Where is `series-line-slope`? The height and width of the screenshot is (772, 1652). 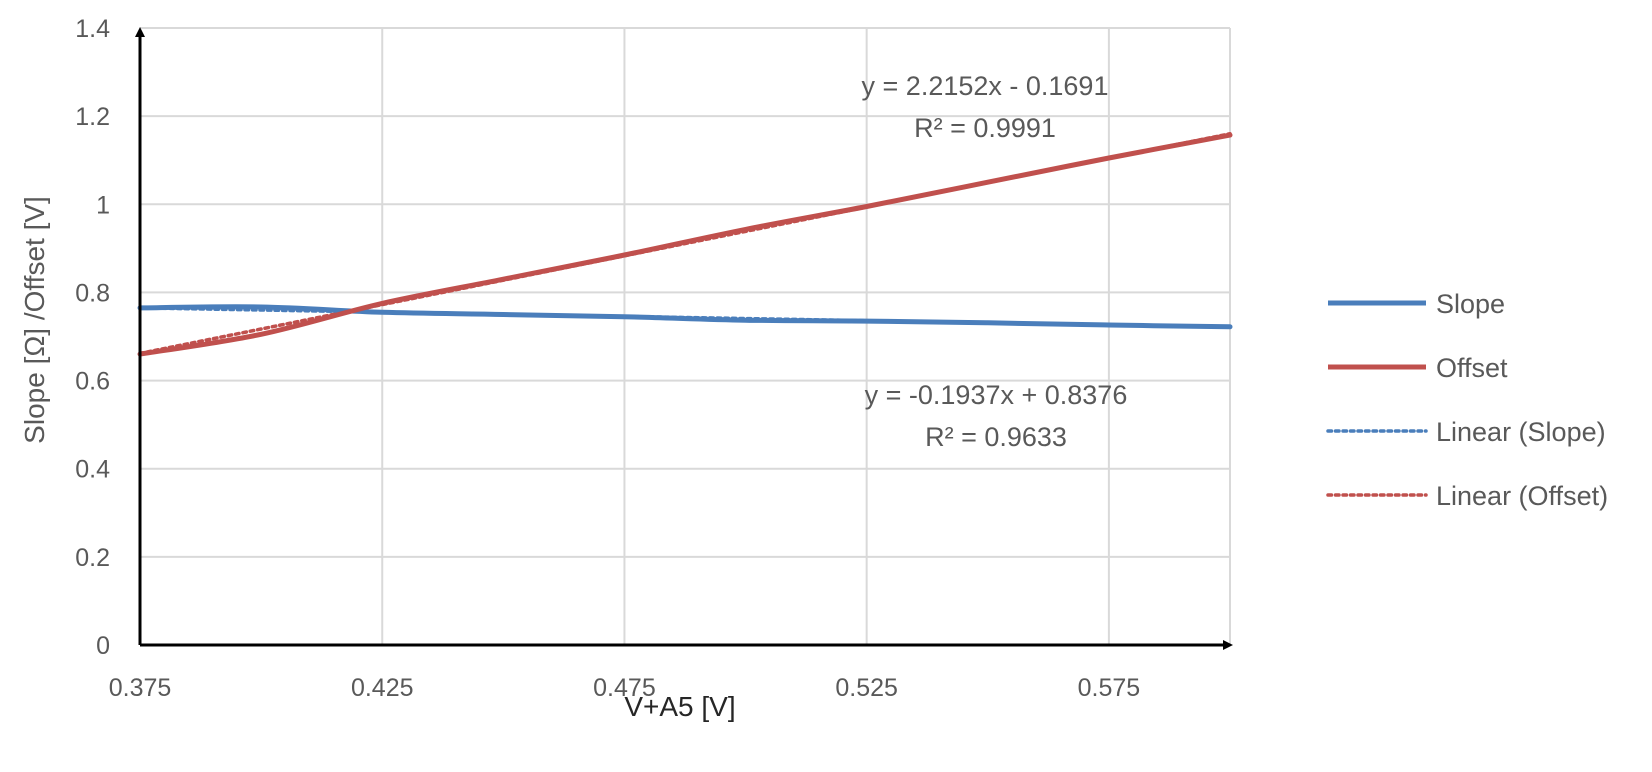
series-line-slope is located at coordinates (685, 317).